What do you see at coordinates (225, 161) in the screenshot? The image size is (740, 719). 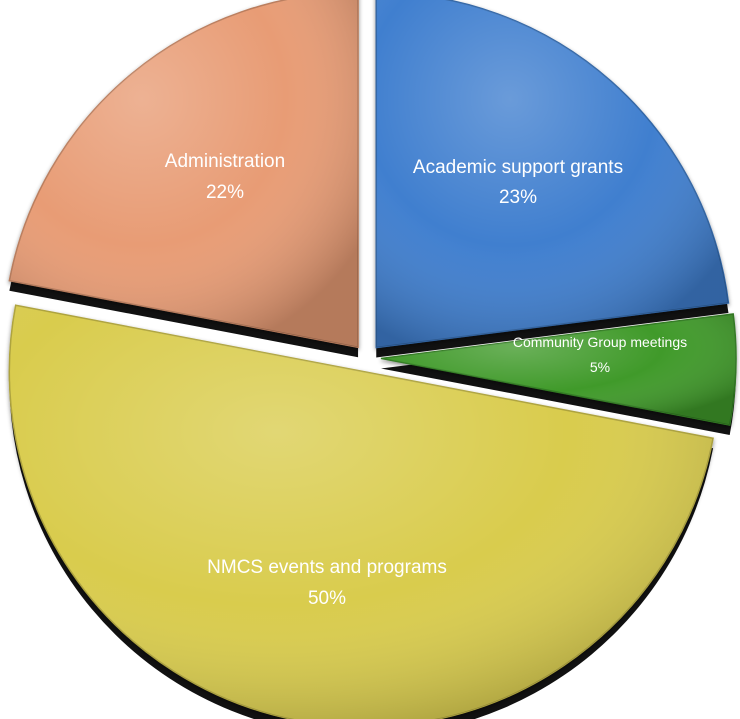 I see `slice-label-name: Administration` at bounding box center [225, 161].